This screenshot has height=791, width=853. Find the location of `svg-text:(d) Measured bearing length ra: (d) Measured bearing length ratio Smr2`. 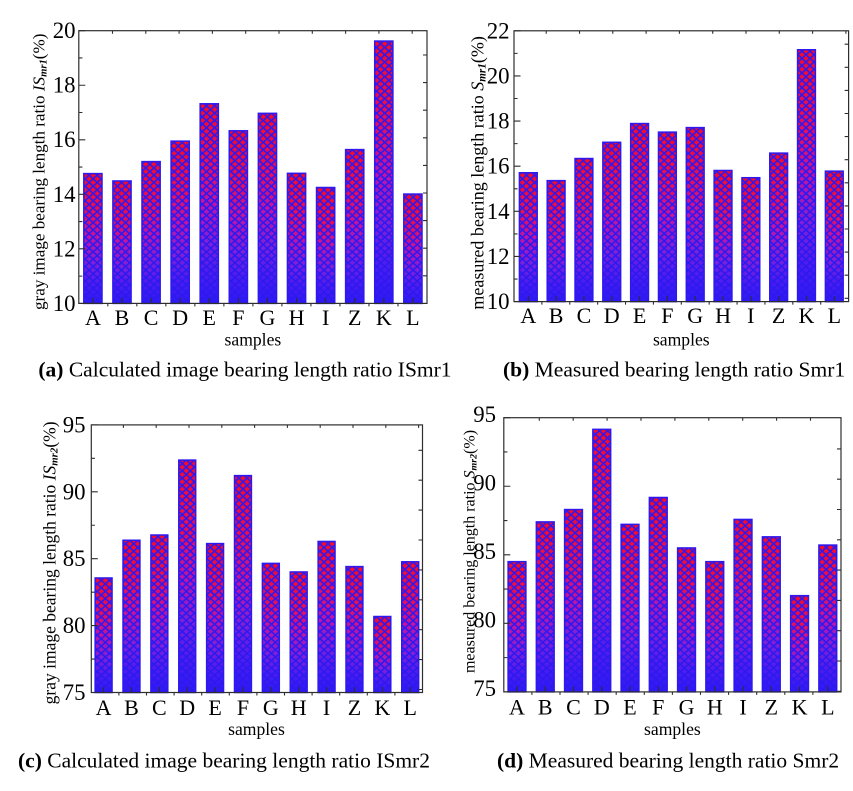

svg-text:(d) Measured bearing length ra: (d) Measured bearing length ratio Smr2 is located at coordinates (668, 761).